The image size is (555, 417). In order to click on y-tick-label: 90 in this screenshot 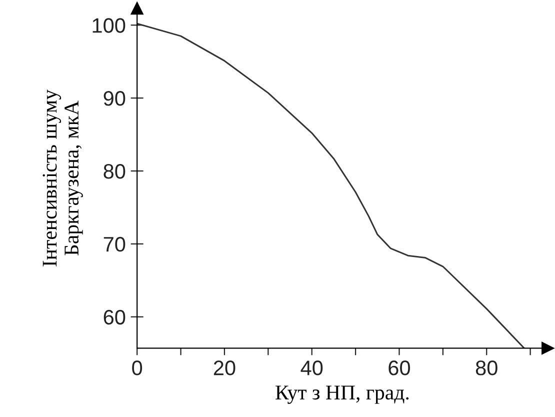, I will do `click(115, 98)`.